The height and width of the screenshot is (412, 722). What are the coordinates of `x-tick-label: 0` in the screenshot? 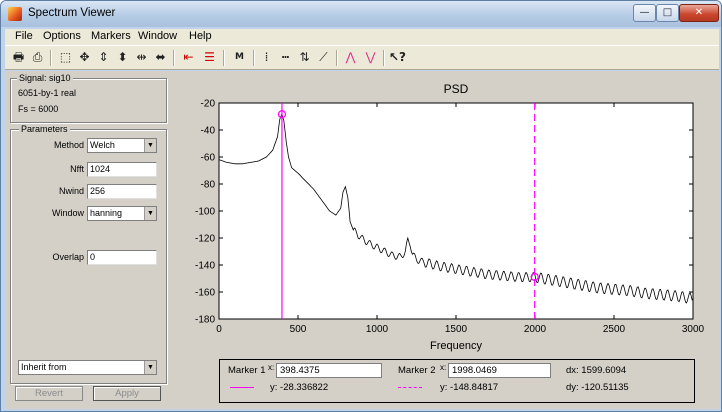 It's located at (219, 329).